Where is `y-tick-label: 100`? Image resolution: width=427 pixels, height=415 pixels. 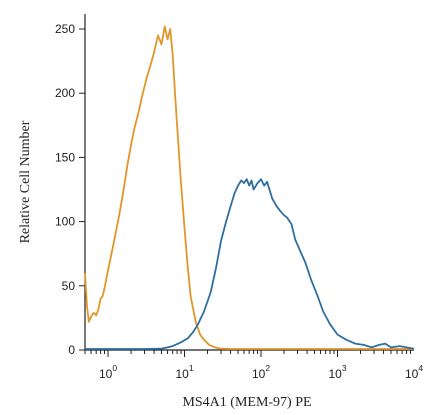 y-tick-label: 100 is located at coordinates (65, 222).